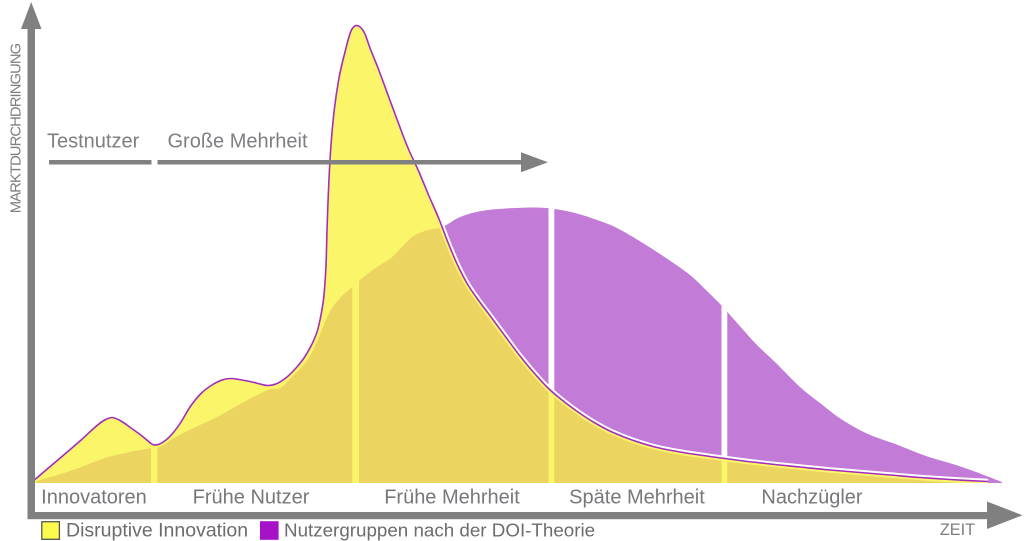 The image size is (1024, 541). What do you see at coordinates (439, 529) in the screenshot?
I see `svg-text:Nutzergruppen nach der DOI-The: Nutzergruppen nach der DOI-Theorie` at bounding box center [439, 529].